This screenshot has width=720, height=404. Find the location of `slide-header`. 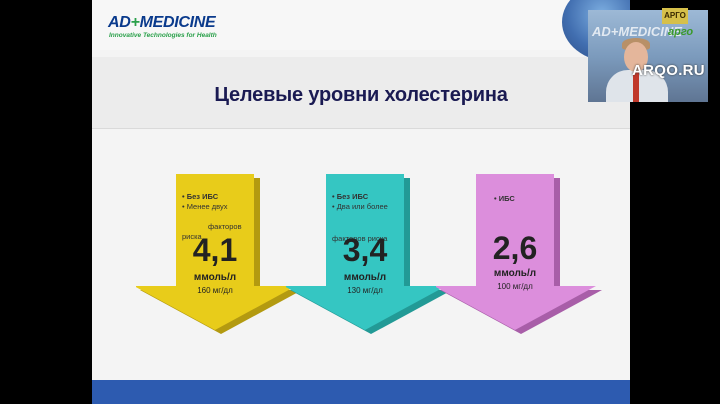

slide-header is located at coordinates (361, 25).